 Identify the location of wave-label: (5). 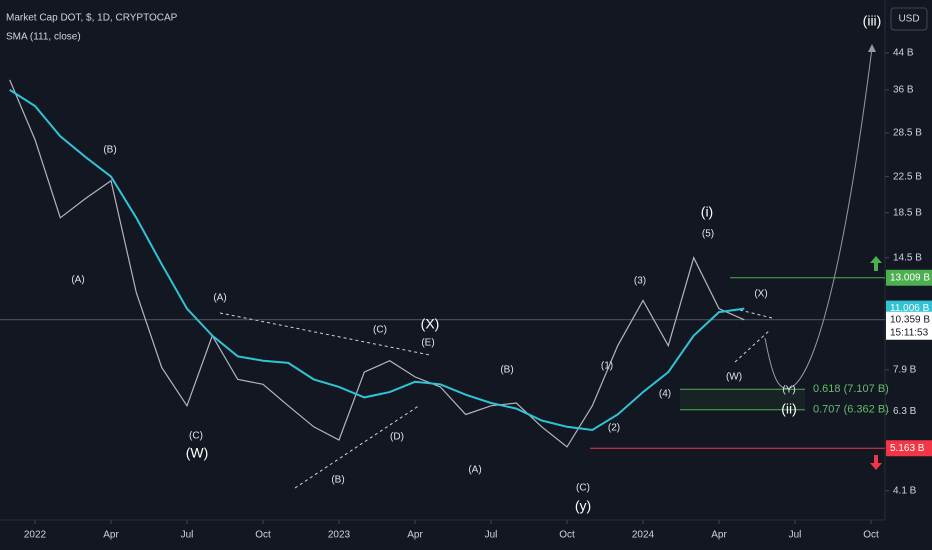
(708, 234).